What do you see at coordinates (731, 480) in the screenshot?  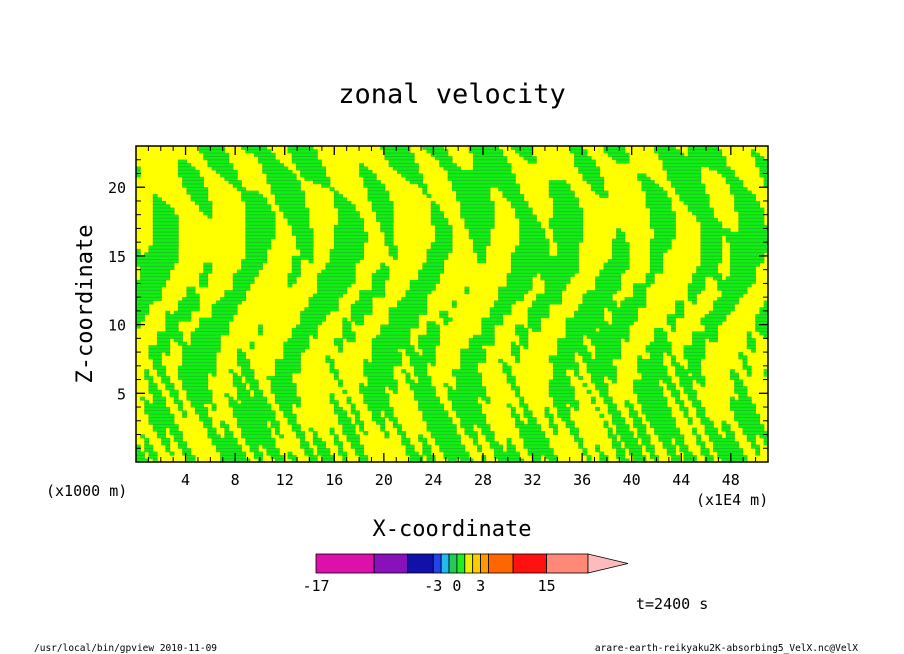 I see `x-tick-label: 48` at bounding box center [731, 480].